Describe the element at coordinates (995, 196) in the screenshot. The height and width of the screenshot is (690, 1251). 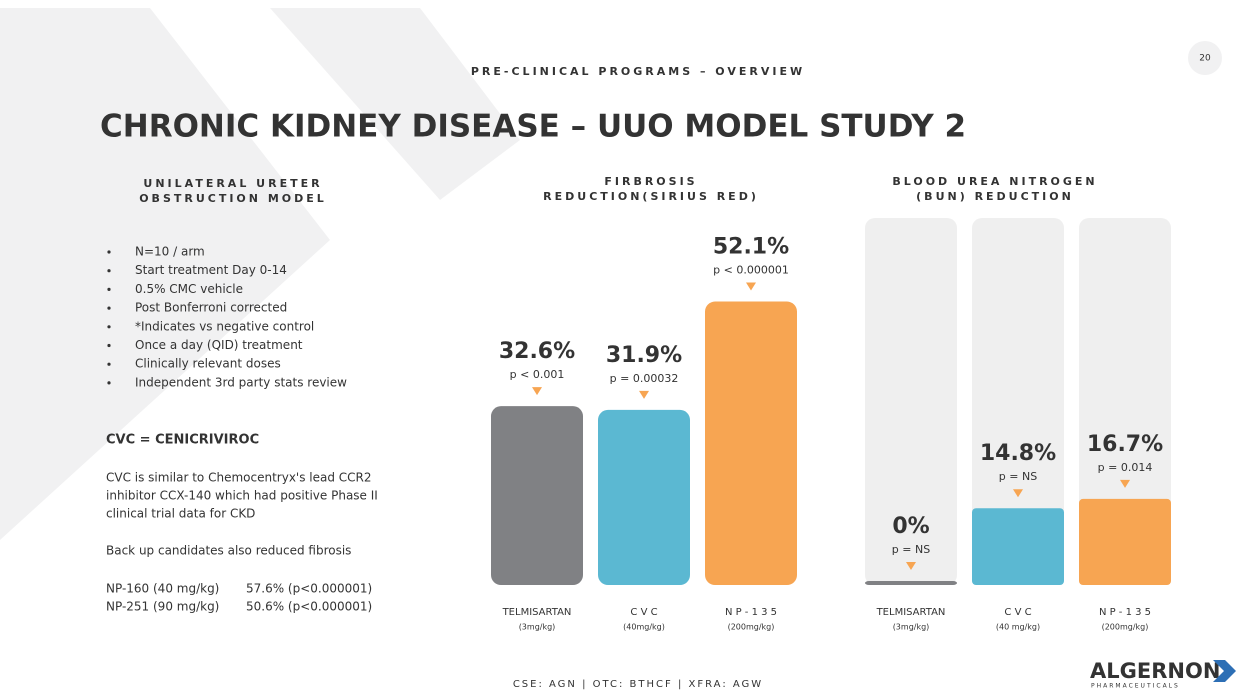
I see `chart-title: (BUN) REDUCTION` at that location.